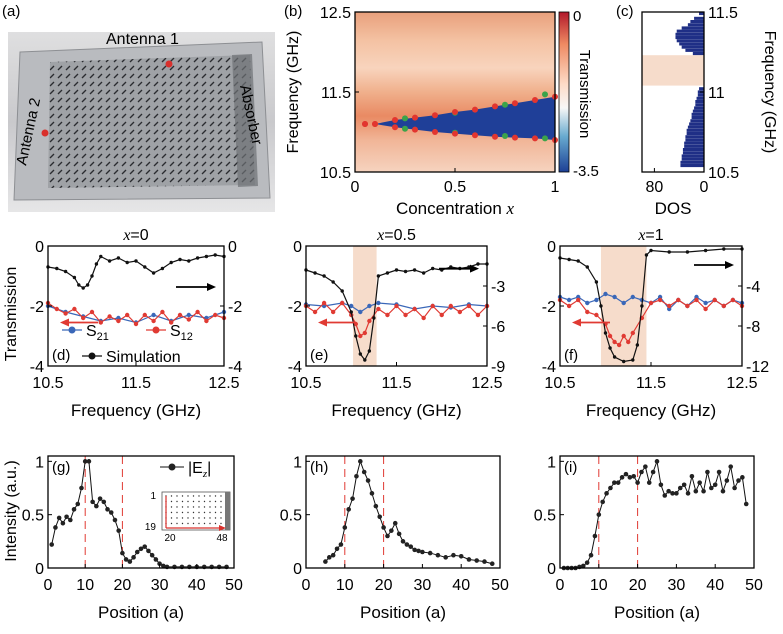 The width and height of the screenshot is (783, 634). Describe the element at coordinates (384, 585) in the screenshot. I see `x-tick-label: 20` at that location.